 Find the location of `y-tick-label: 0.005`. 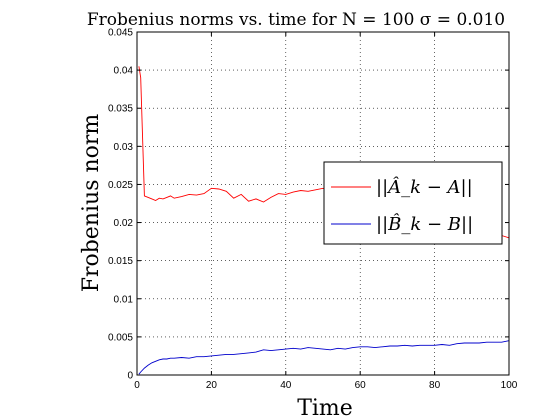

y-tick-label: 0.005 is located at coordinates (120, 337).